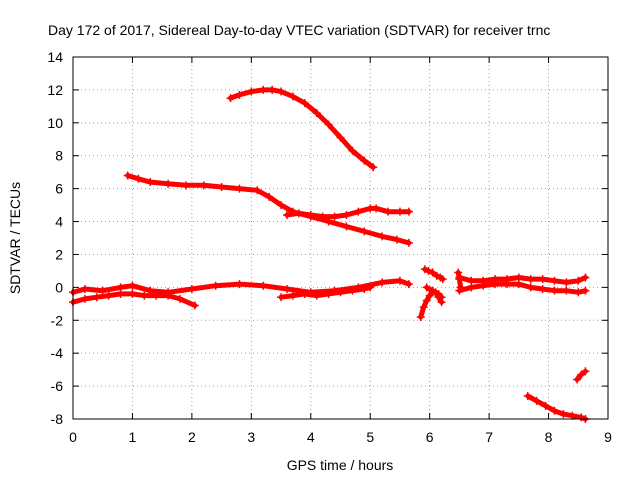  I want to click on y-axis-label: SDTVAR / TECUs, so click(15, 238).